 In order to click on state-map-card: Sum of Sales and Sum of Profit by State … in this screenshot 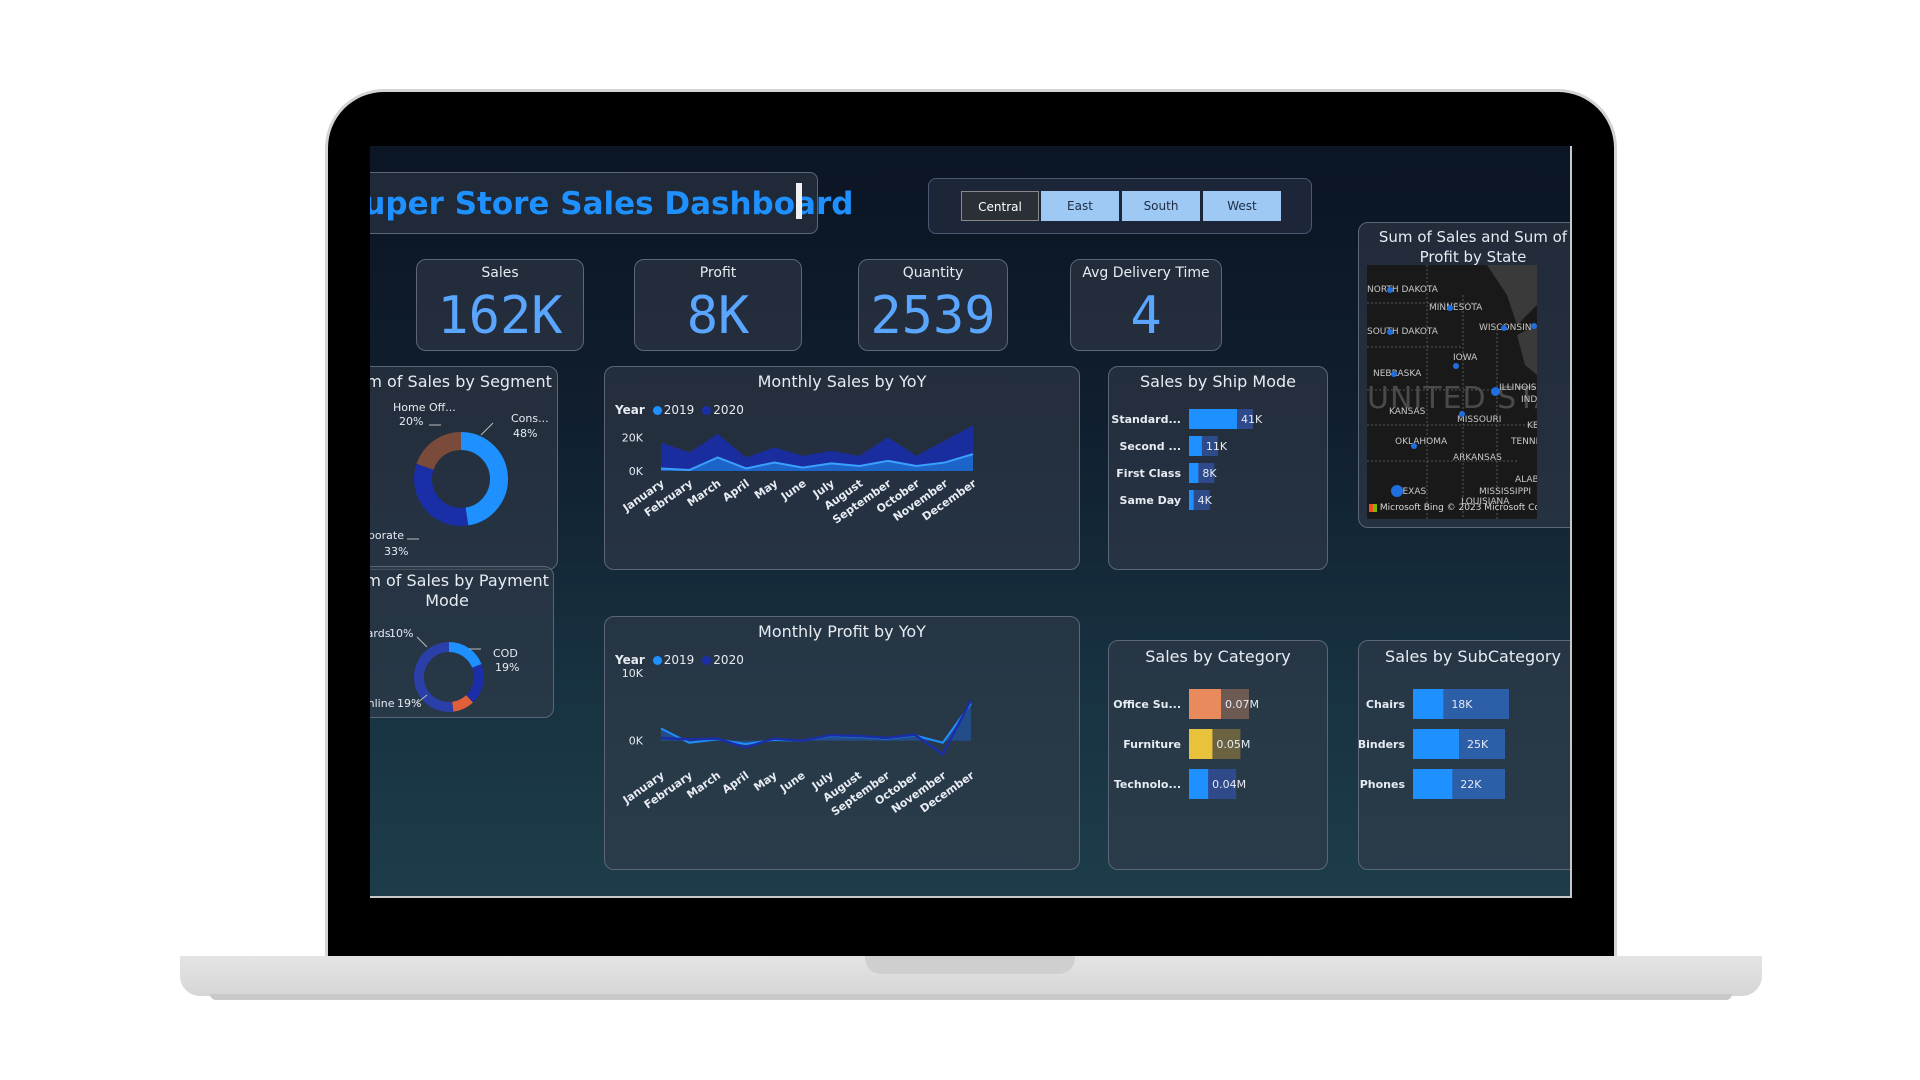, I will do `click(1465, 375)`.